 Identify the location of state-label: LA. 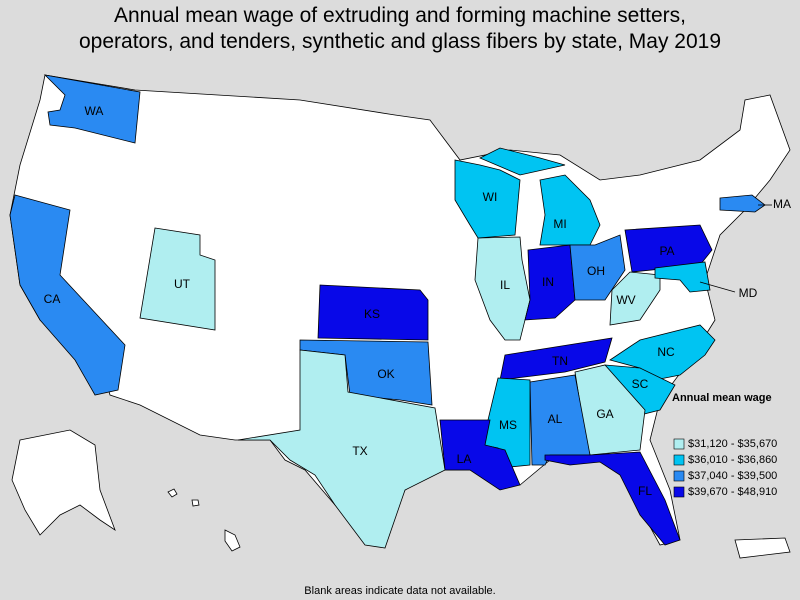
(464, 459).